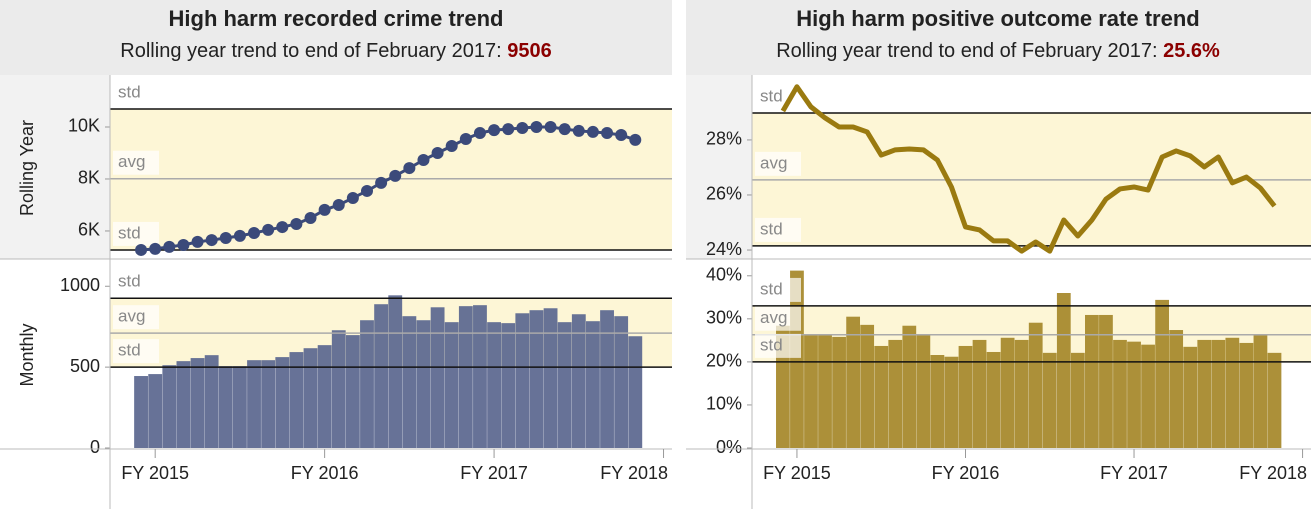  I want to click on y-tick-label: 6K, so click(89, 230).